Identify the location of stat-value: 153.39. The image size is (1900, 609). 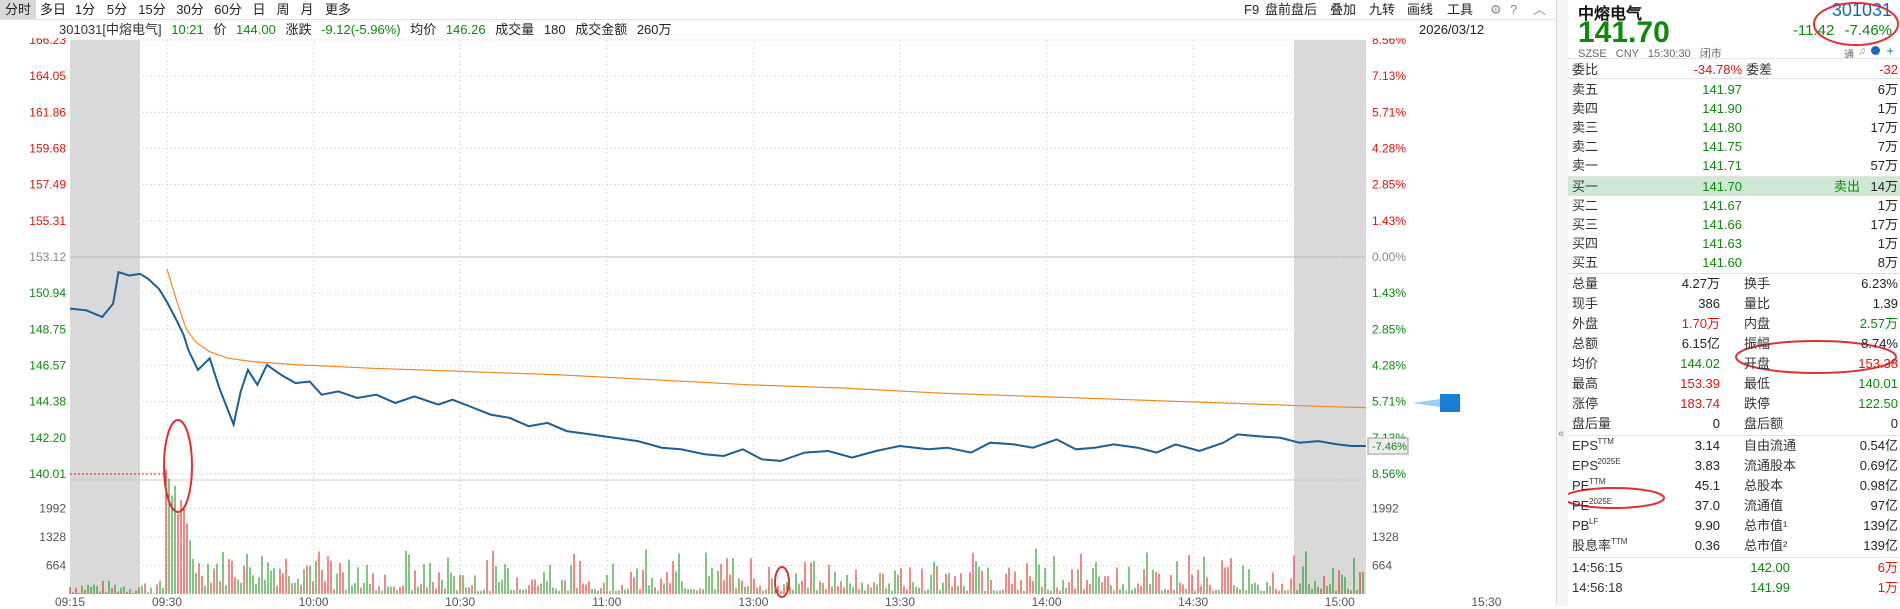
(1700, 383).